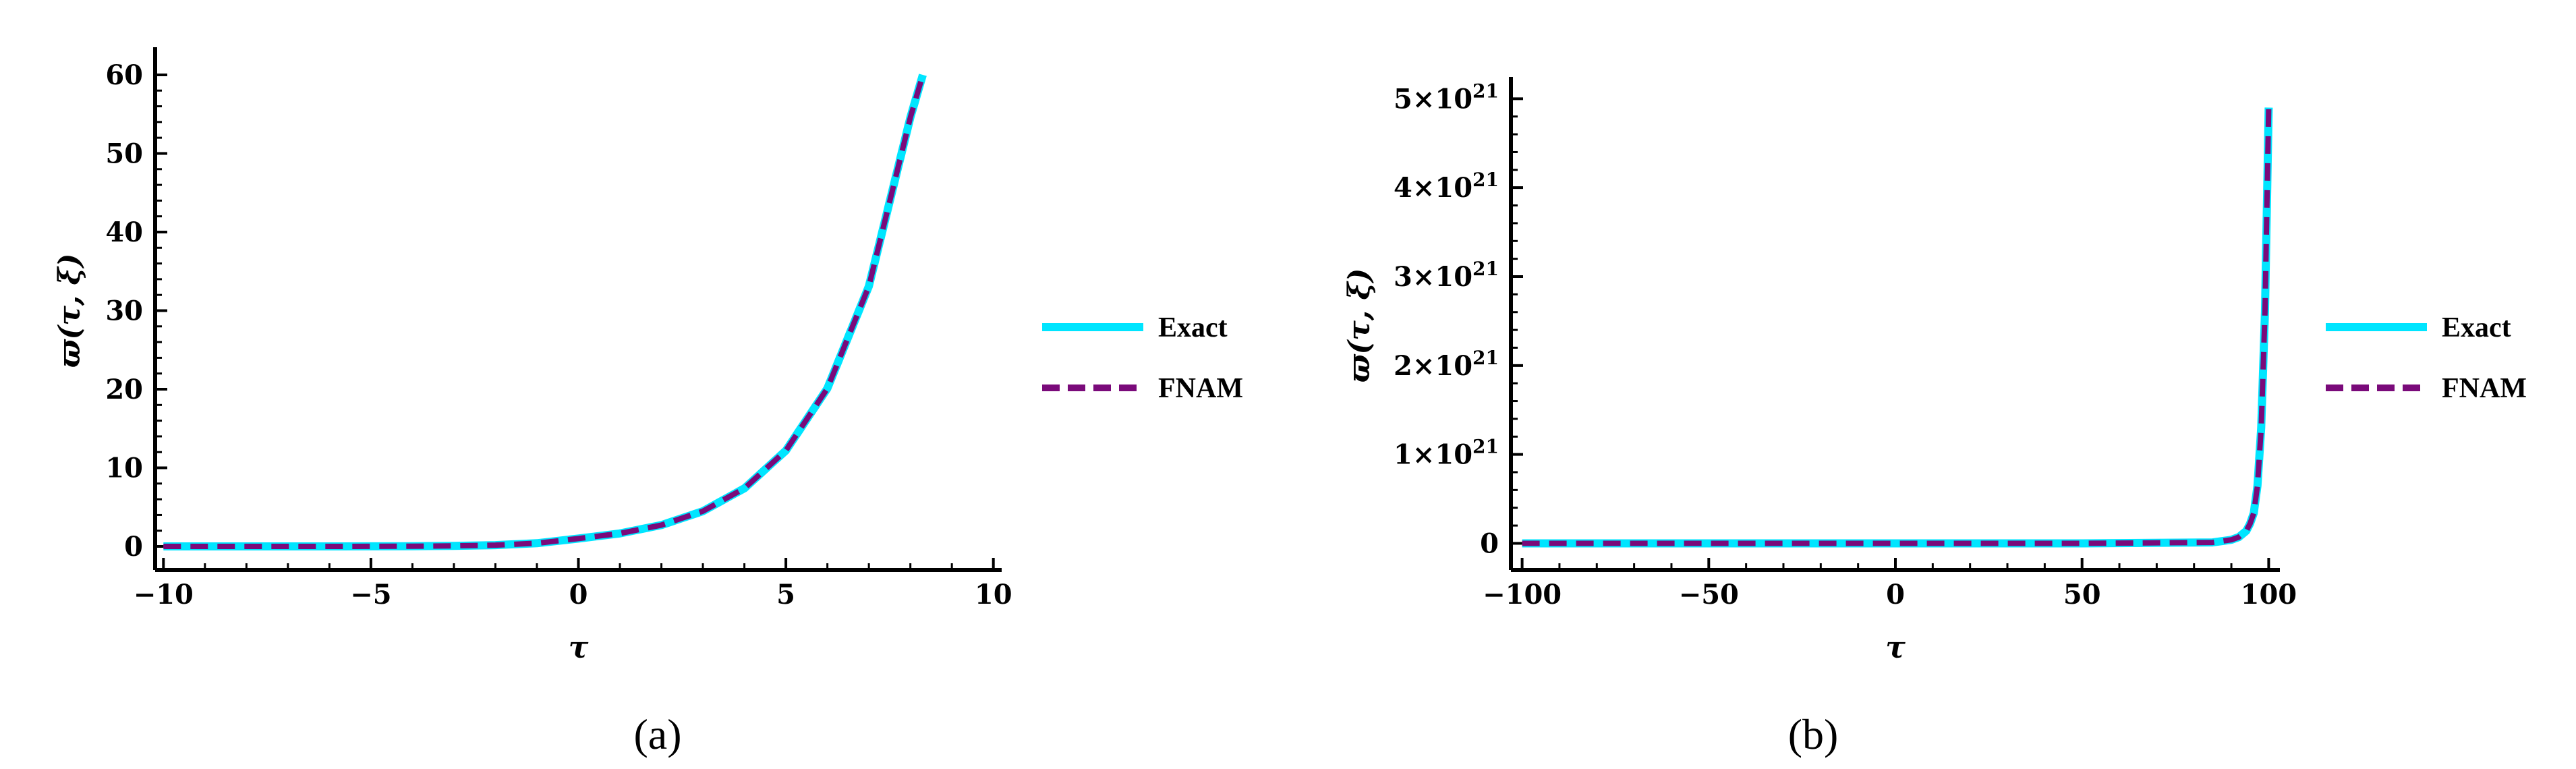 The height and width of the screenshot is (769, 2576). Describe the element at coordinates (1446, 453) in the screenshot. I see `y-tick-label: 1×10²¹` at that location.